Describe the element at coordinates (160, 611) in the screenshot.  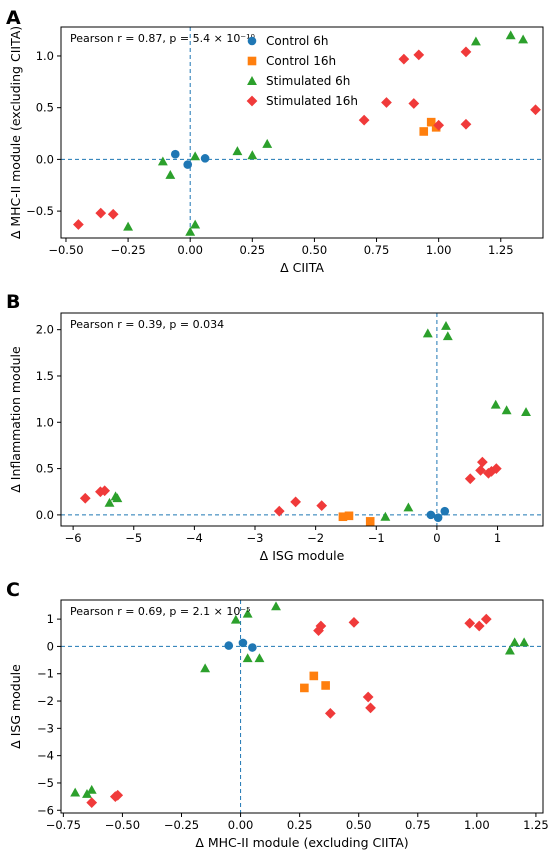
I see `panel-c-correlation-annotation: Pearson r = 0.69, p = 2.1 × 10⁻⁵` at that location.